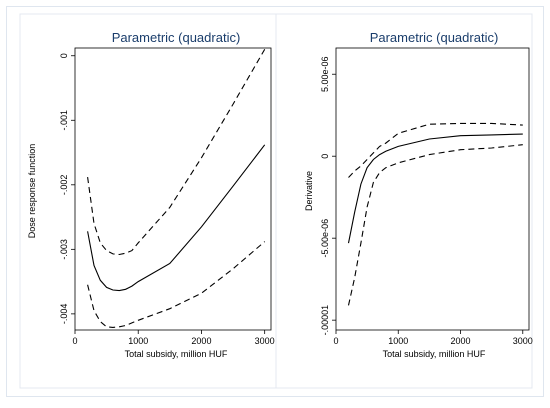 Image resolution: width=550 pixels, height=408 pixels. I want to click on y-axis-label: Dose response function, so click(32, 191).